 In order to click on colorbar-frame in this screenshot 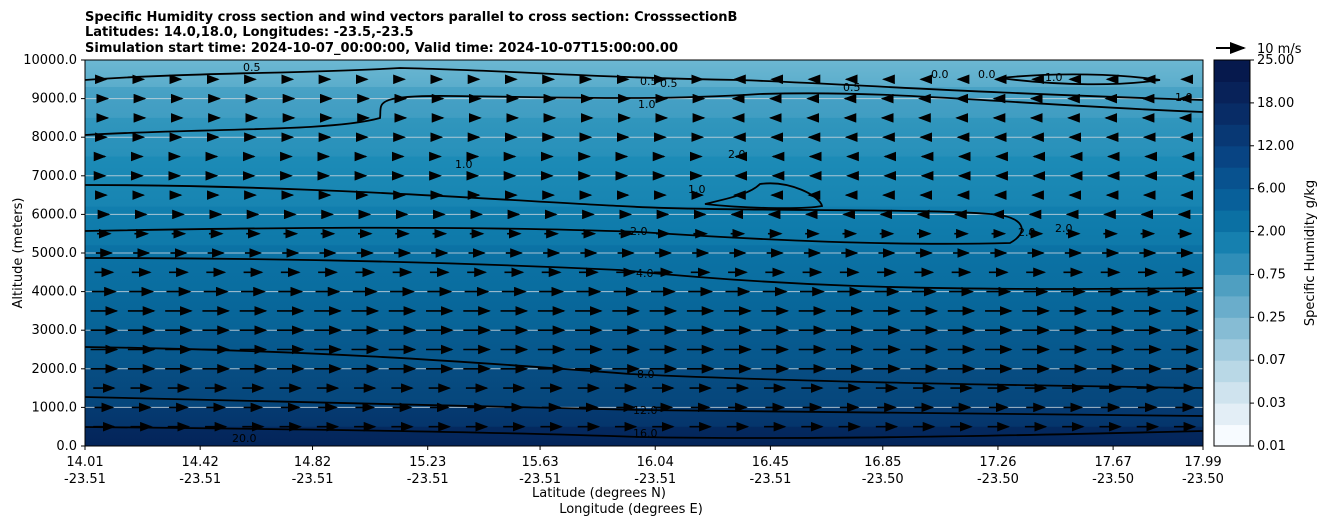, I will do `click(1232, 253)`.